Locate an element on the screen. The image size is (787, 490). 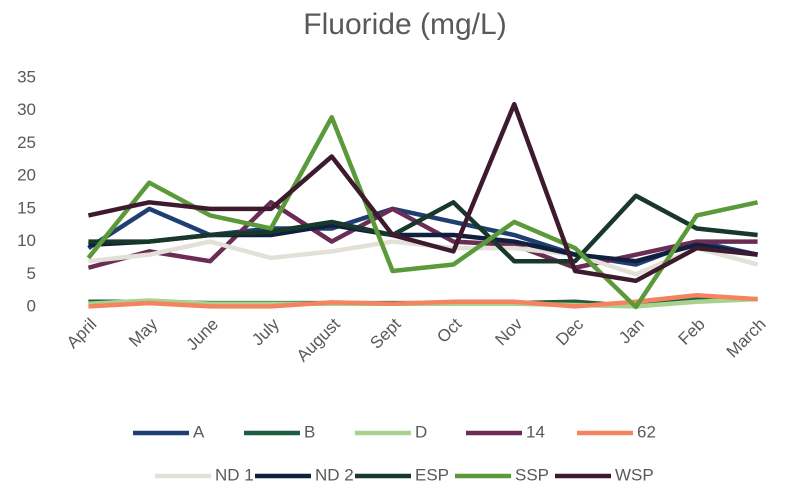
x-tick-label: June is located at coordinates (203, 335).